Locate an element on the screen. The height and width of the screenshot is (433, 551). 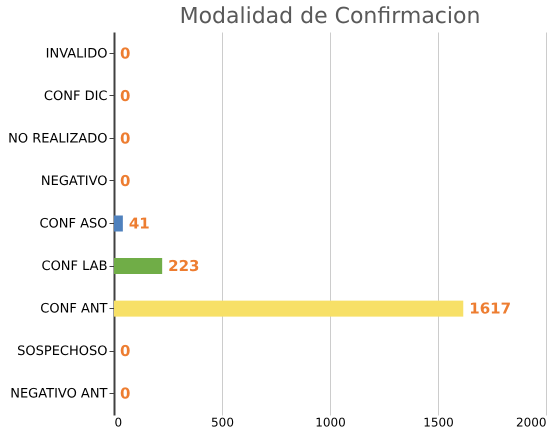
x-tick-label: 500 is located at coordinates (222, 423).